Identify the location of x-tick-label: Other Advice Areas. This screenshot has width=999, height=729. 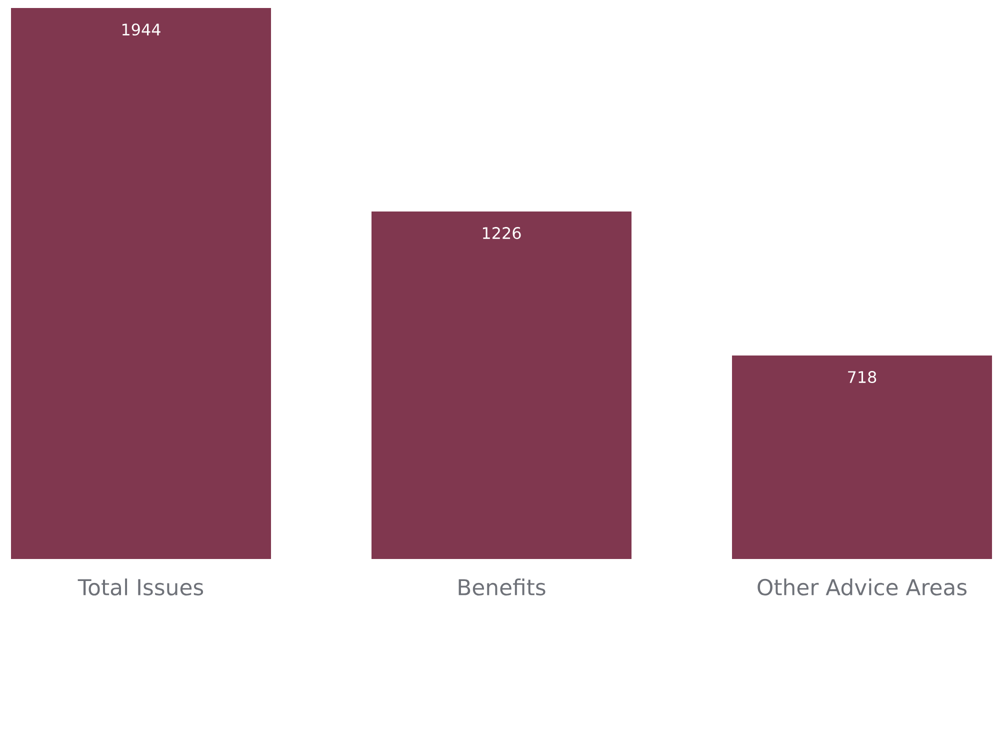
(862, 587).